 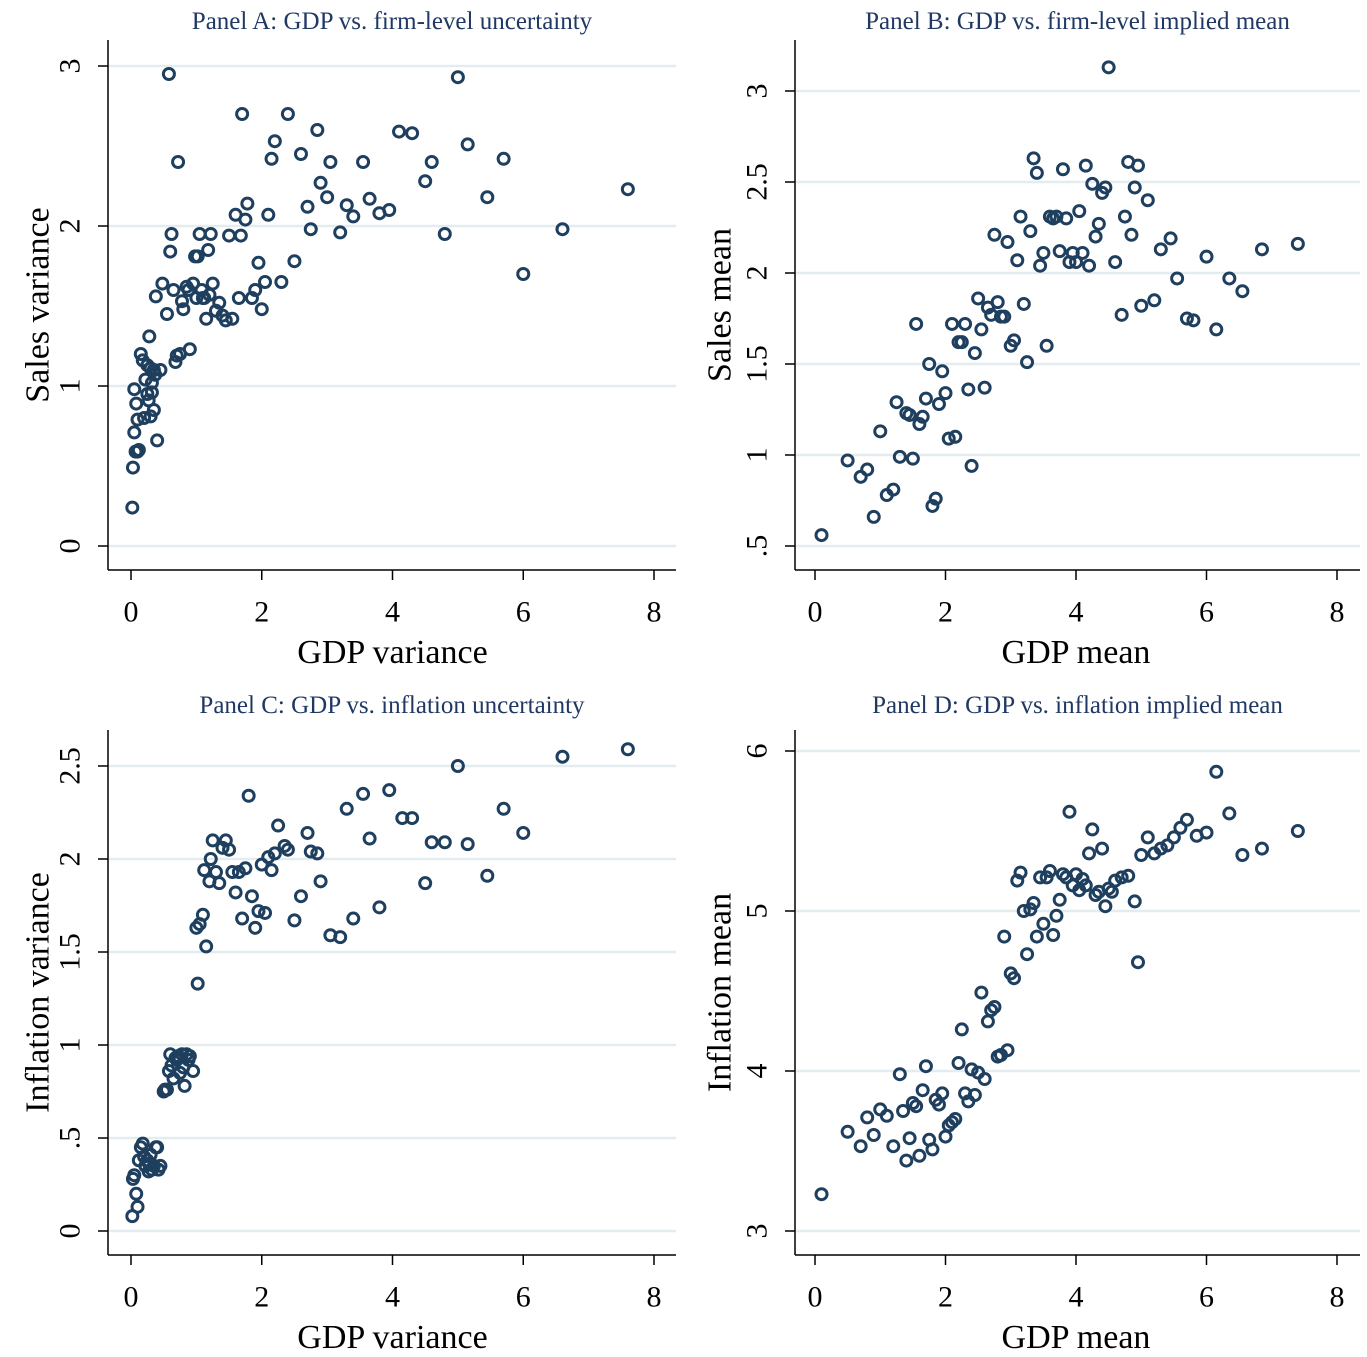 I want to click on x-tick-label: 4, so click(x=1076, y=612).